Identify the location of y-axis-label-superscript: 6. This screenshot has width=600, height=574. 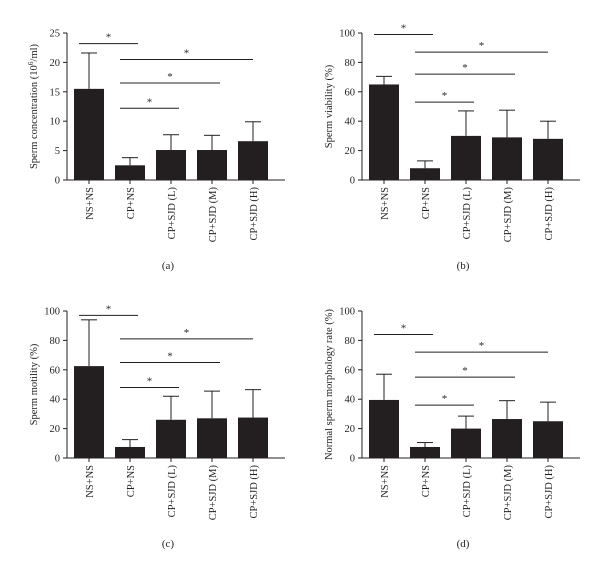
(30, 63).